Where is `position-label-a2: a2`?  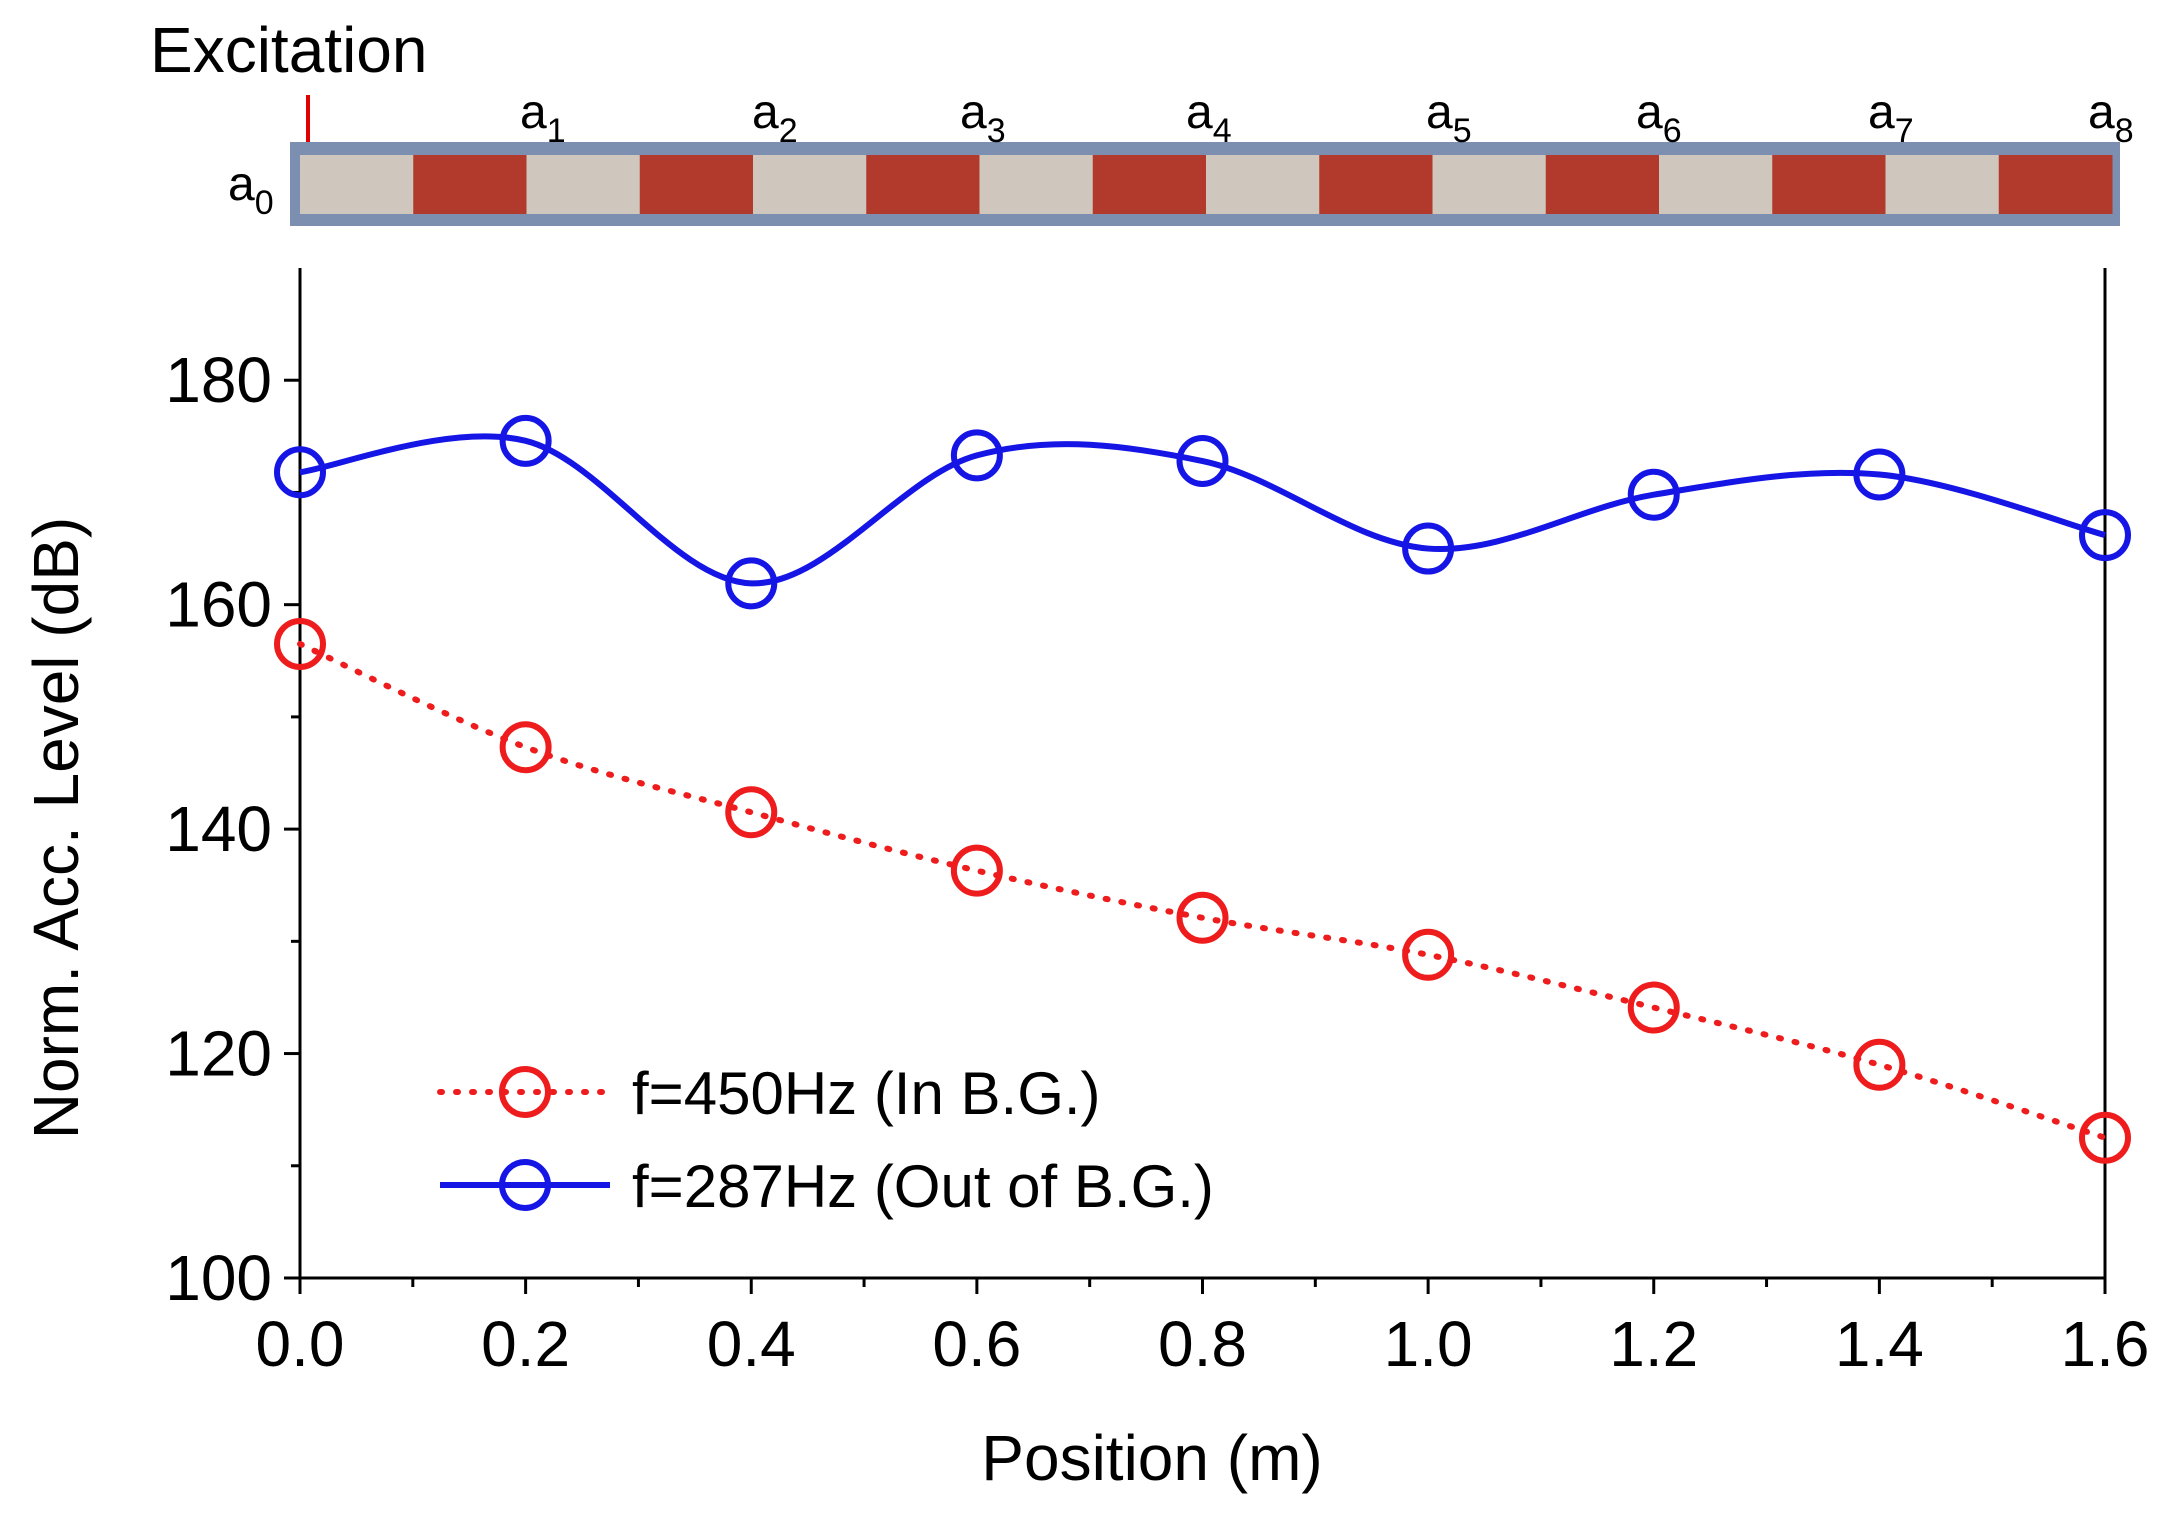
position-label-a2: a2 is located at coordinates (775, 118).